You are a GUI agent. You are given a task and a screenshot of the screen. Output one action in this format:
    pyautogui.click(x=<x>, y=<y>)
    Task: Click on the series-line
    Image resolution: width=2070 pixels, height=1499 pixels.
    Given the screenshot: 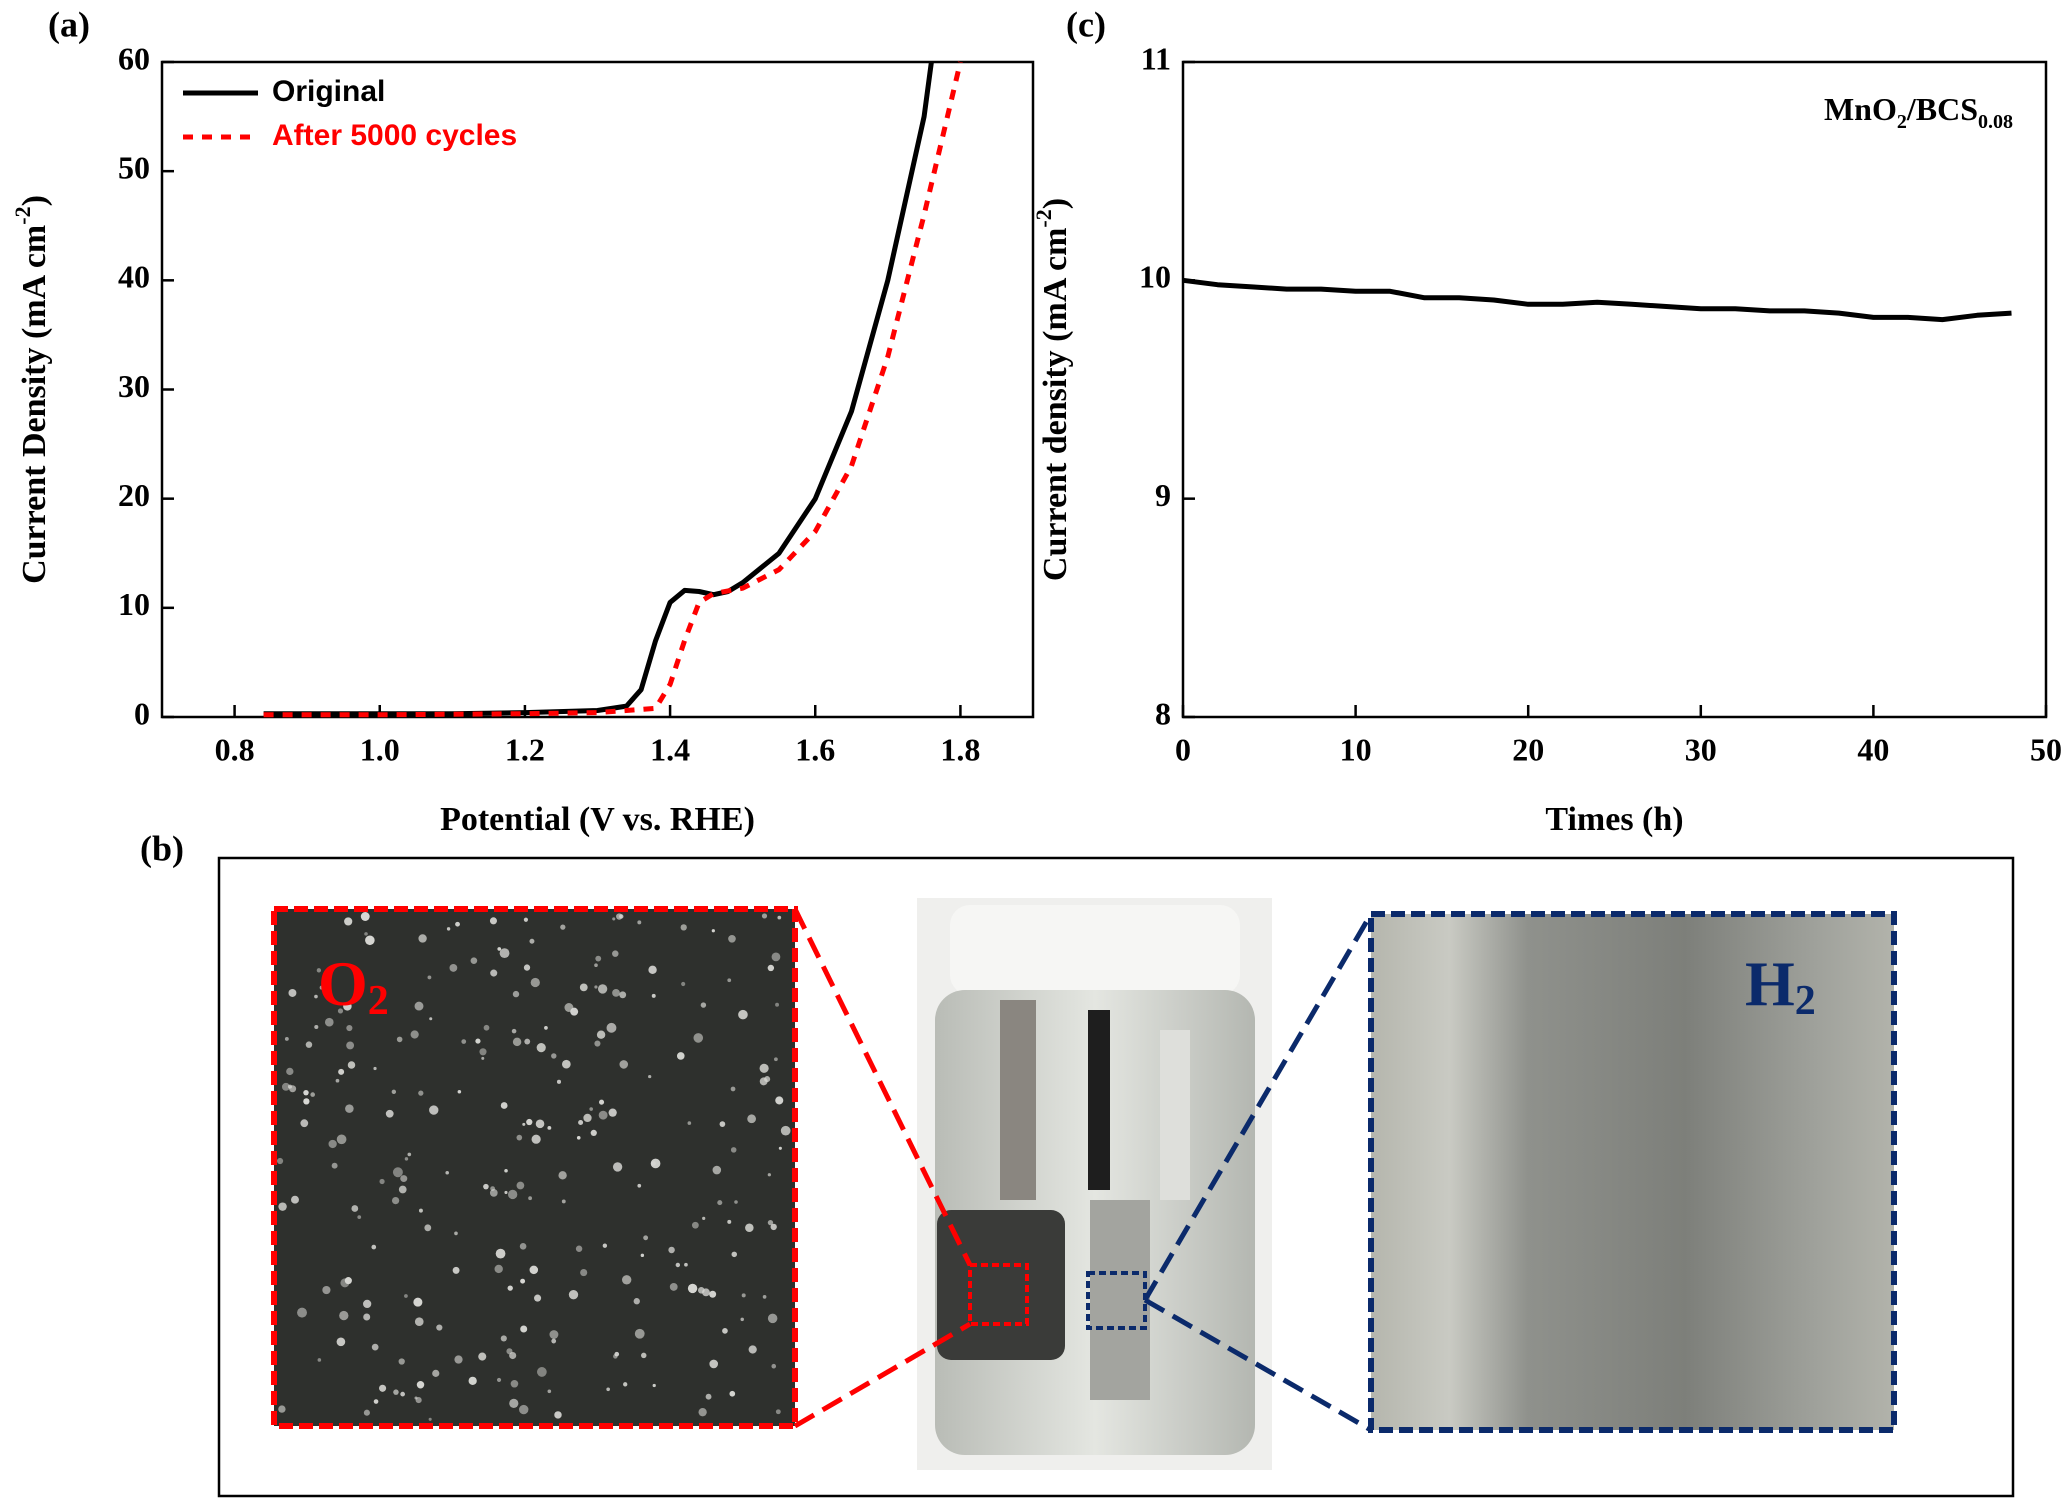 What is the action you would take?
    pyautogui.click(x=598, y=389)
    